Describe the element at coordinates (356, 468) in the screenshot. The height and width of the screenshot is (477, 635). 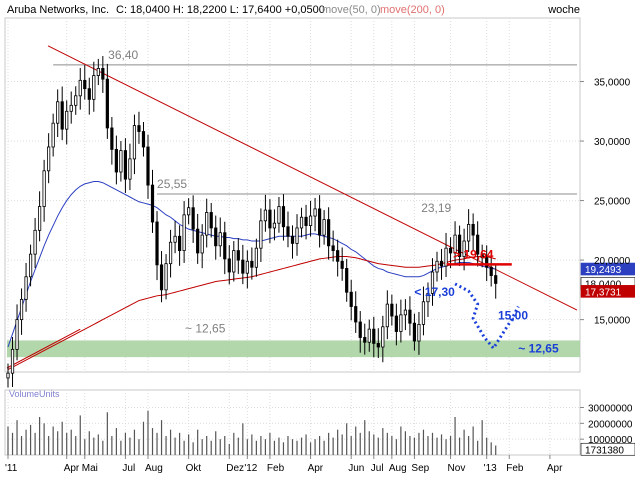
I see `time-tick-label: Jun` at that location.